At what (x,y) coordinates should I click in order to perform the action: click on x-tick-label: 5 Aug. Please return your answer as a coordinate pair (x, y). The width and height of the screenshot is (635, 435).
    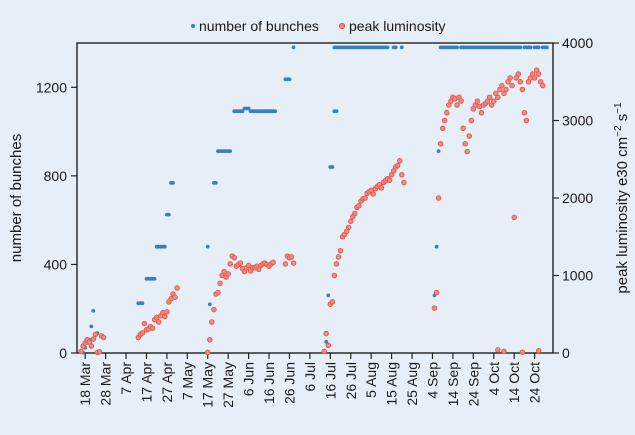
    Looking at the image, I should click on (371, 380).